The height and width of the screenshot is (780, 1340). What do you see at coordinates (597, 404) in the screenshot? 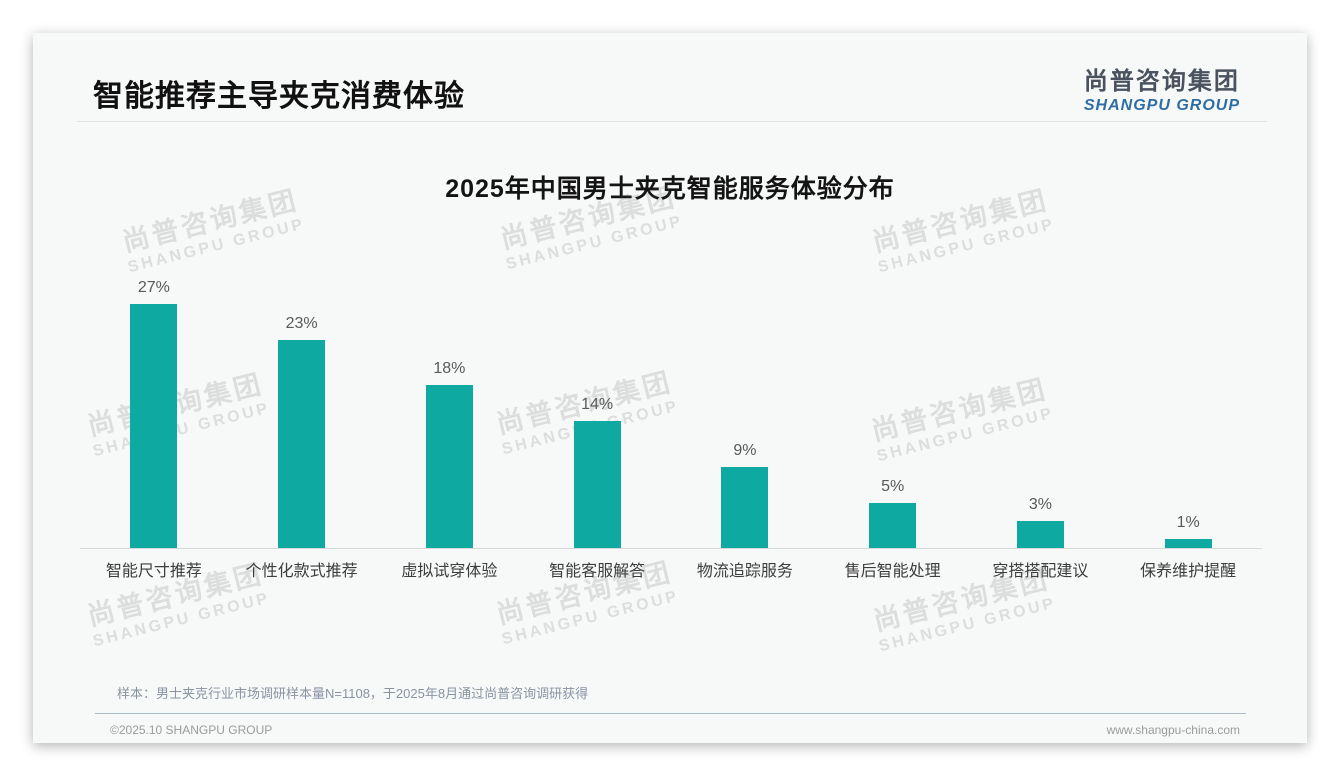
I see `bar-value-label: 14%` at bounding box center [597, 404].